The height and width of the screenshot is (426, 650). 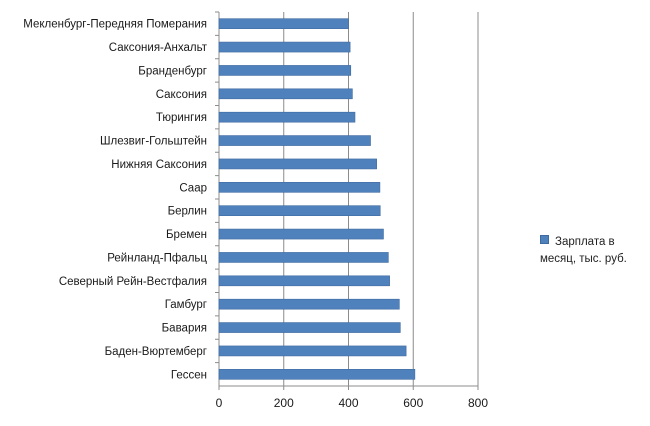 I want to click on category-label: Берлин, so click(x=187, y=212).